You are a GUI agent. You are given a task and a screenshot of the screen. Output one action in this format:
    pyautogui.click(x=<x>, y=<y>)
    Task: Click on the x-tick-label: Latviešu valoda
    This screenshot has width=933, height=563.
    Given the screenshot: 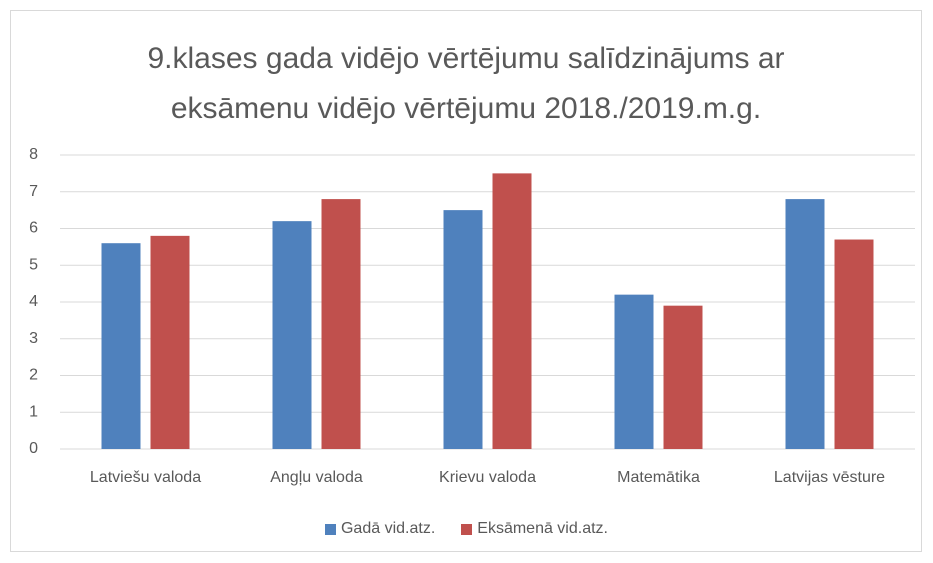 What is the action you would take?
    pyautogui.click(x=145, y=477)
    